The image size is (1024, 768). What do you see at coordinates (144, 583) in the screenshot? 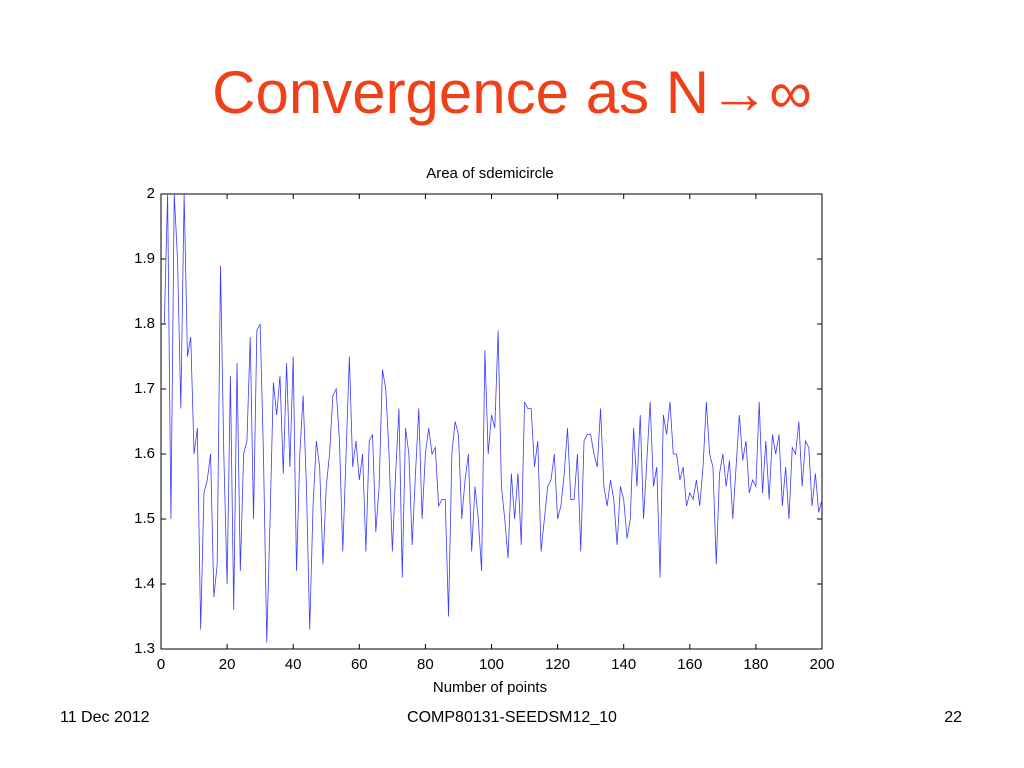
I see `y-tick-label: 1.4` at bounding box center [144, 583].